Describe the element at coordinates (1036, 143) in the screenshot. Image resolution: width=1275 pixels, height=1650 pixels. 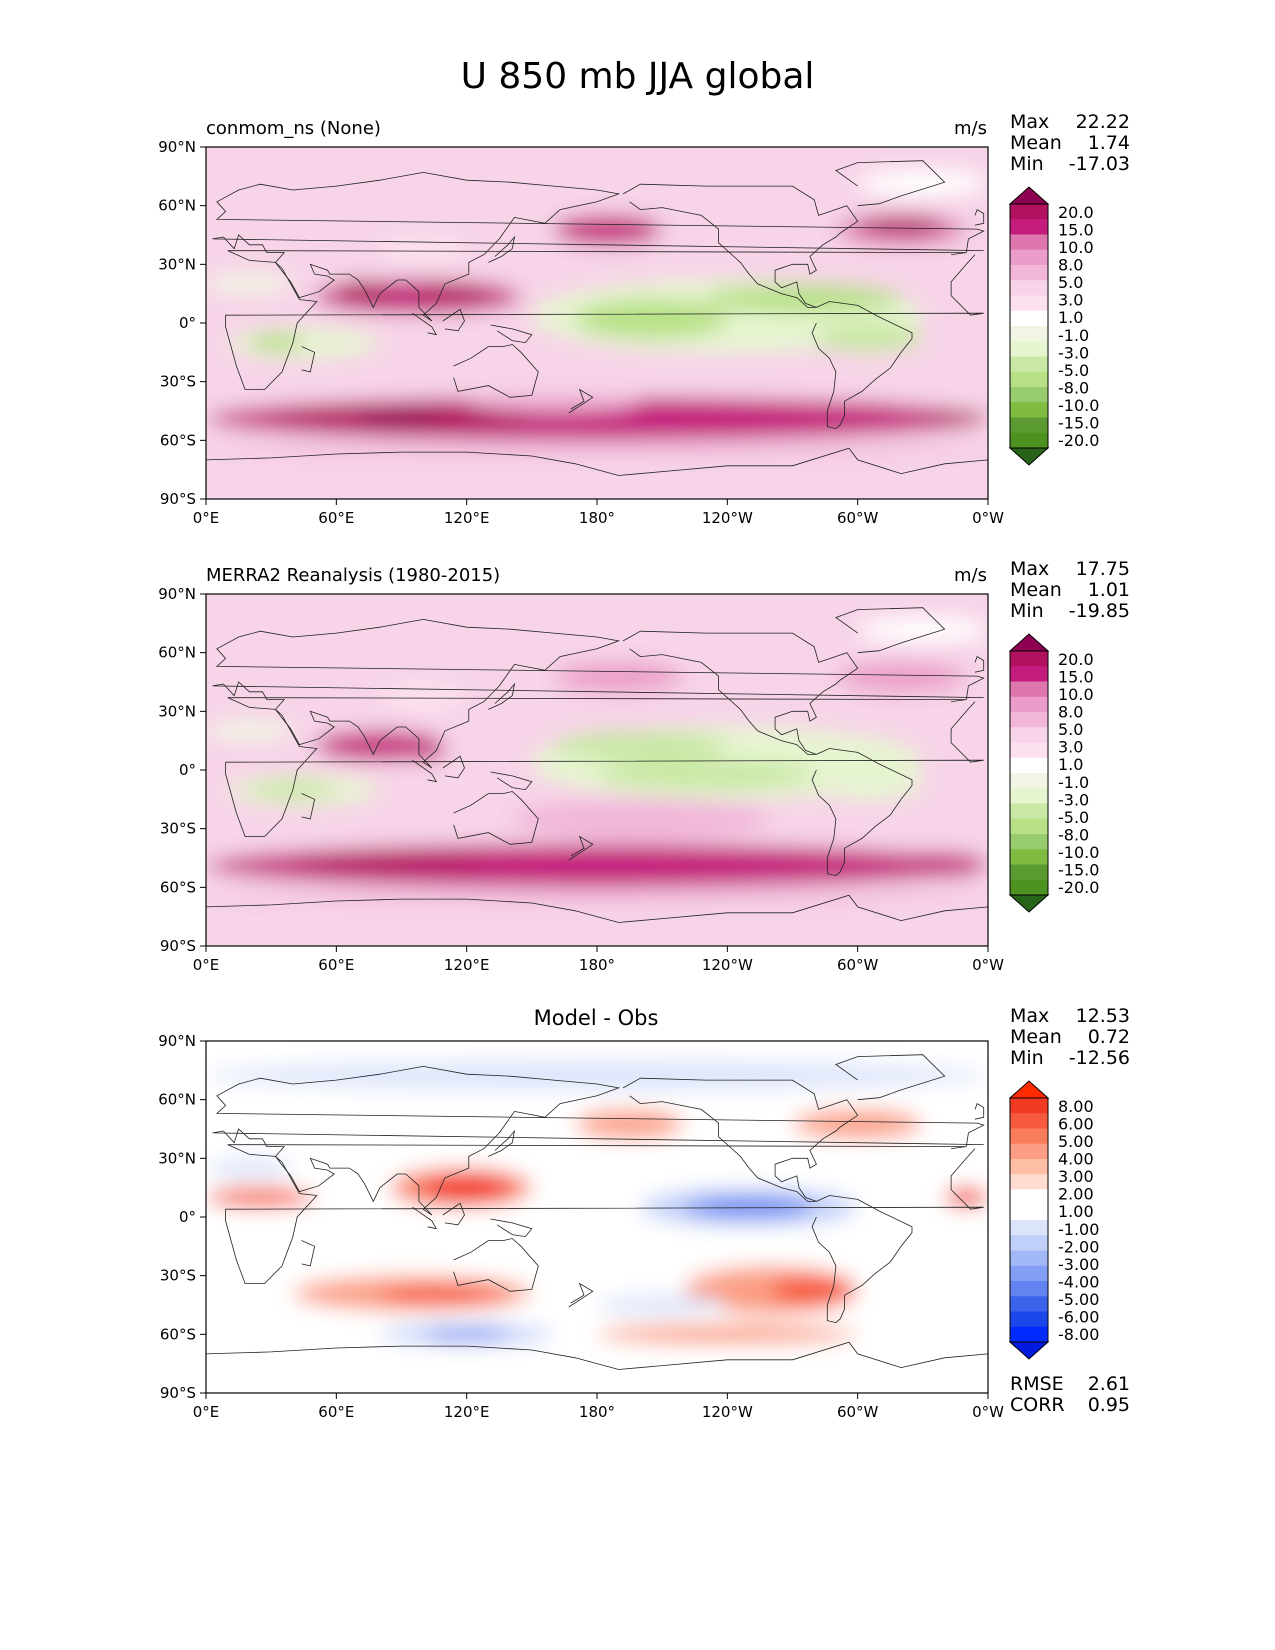
I see `panel-1-mean-label: Mean` at that location.